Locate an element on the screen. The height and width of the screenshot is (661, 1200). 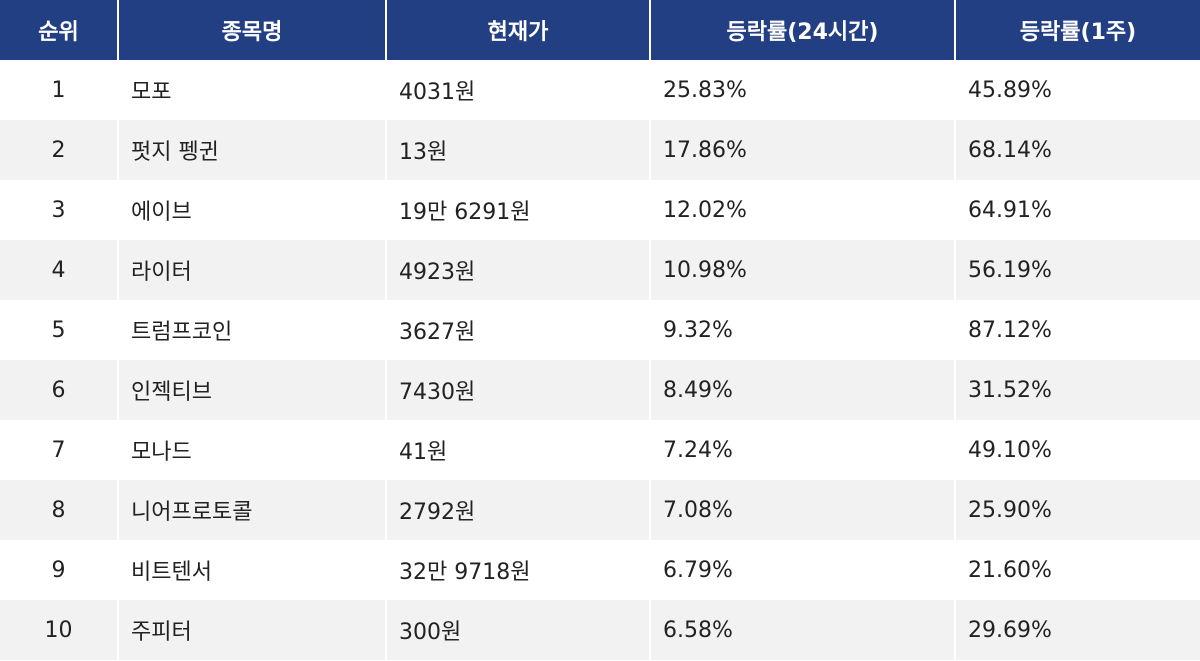
table-cell: 29.69% is located at coordinates (1077, 630).